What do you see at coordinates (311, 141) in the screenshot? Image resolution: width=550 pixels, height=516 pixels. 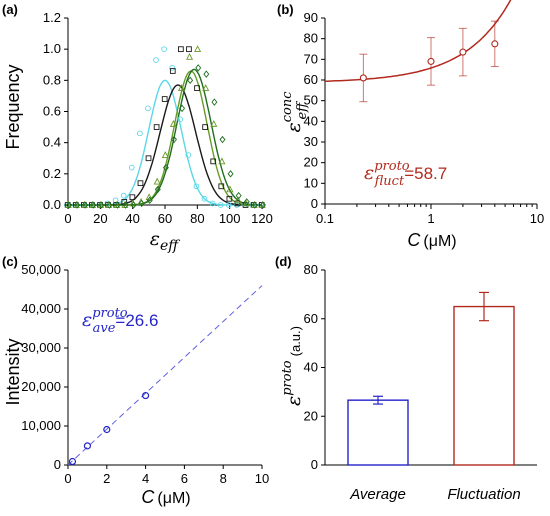 I see `panel-b-y-tick-label: 30` at bounding box center [311, 141].